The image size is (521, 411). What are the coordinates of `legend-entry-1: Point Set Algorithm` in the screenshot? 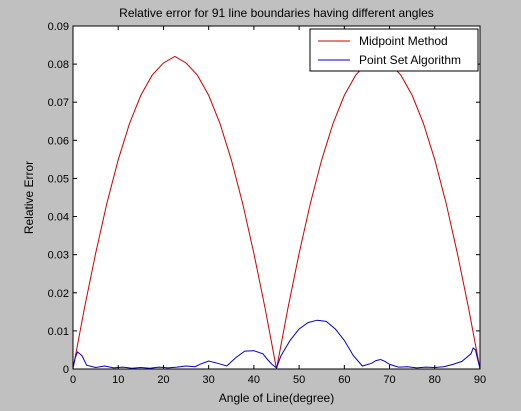 It's located at (410, 60).